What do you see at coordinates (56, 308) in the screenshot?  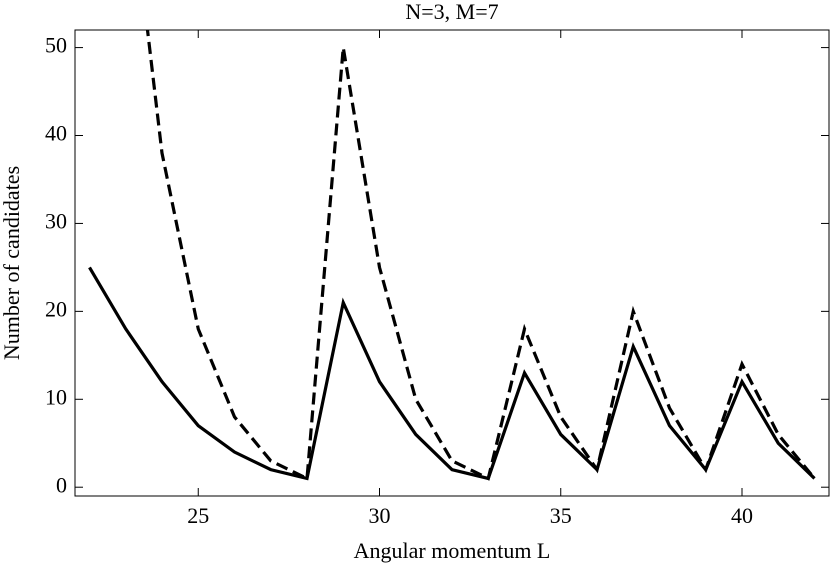 I see `y-tick-label: 20` at bounding box center [56, 308].